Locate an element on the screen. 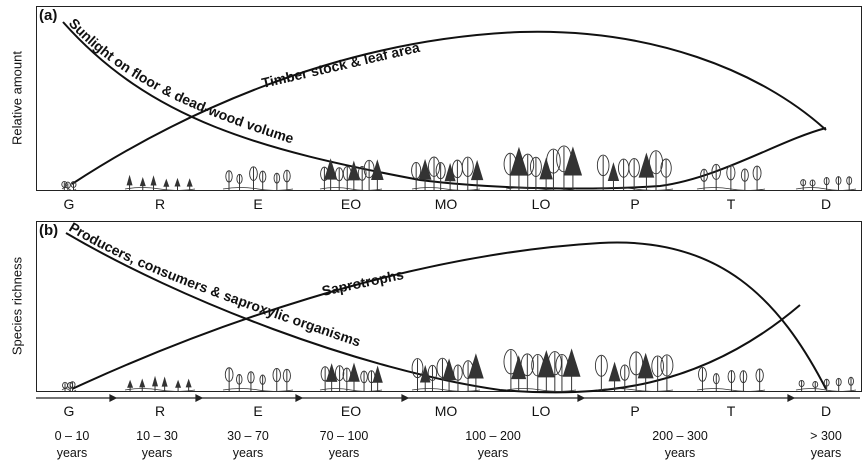 This screenshot has width=867, height=467. stage-label-r: R is located at coordinates (160, 204).